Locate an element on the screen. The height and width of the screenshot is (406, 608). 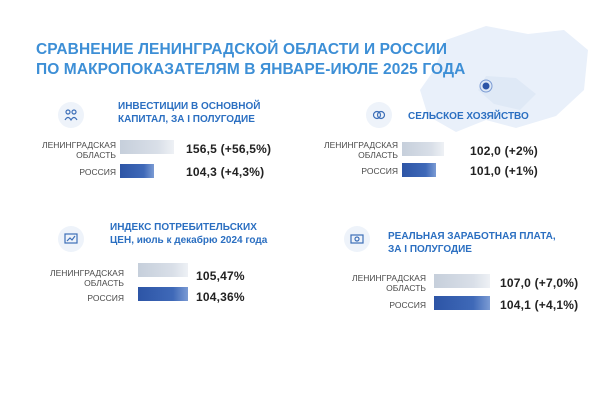
investment-people-icon is located at coordinates (71, 115).